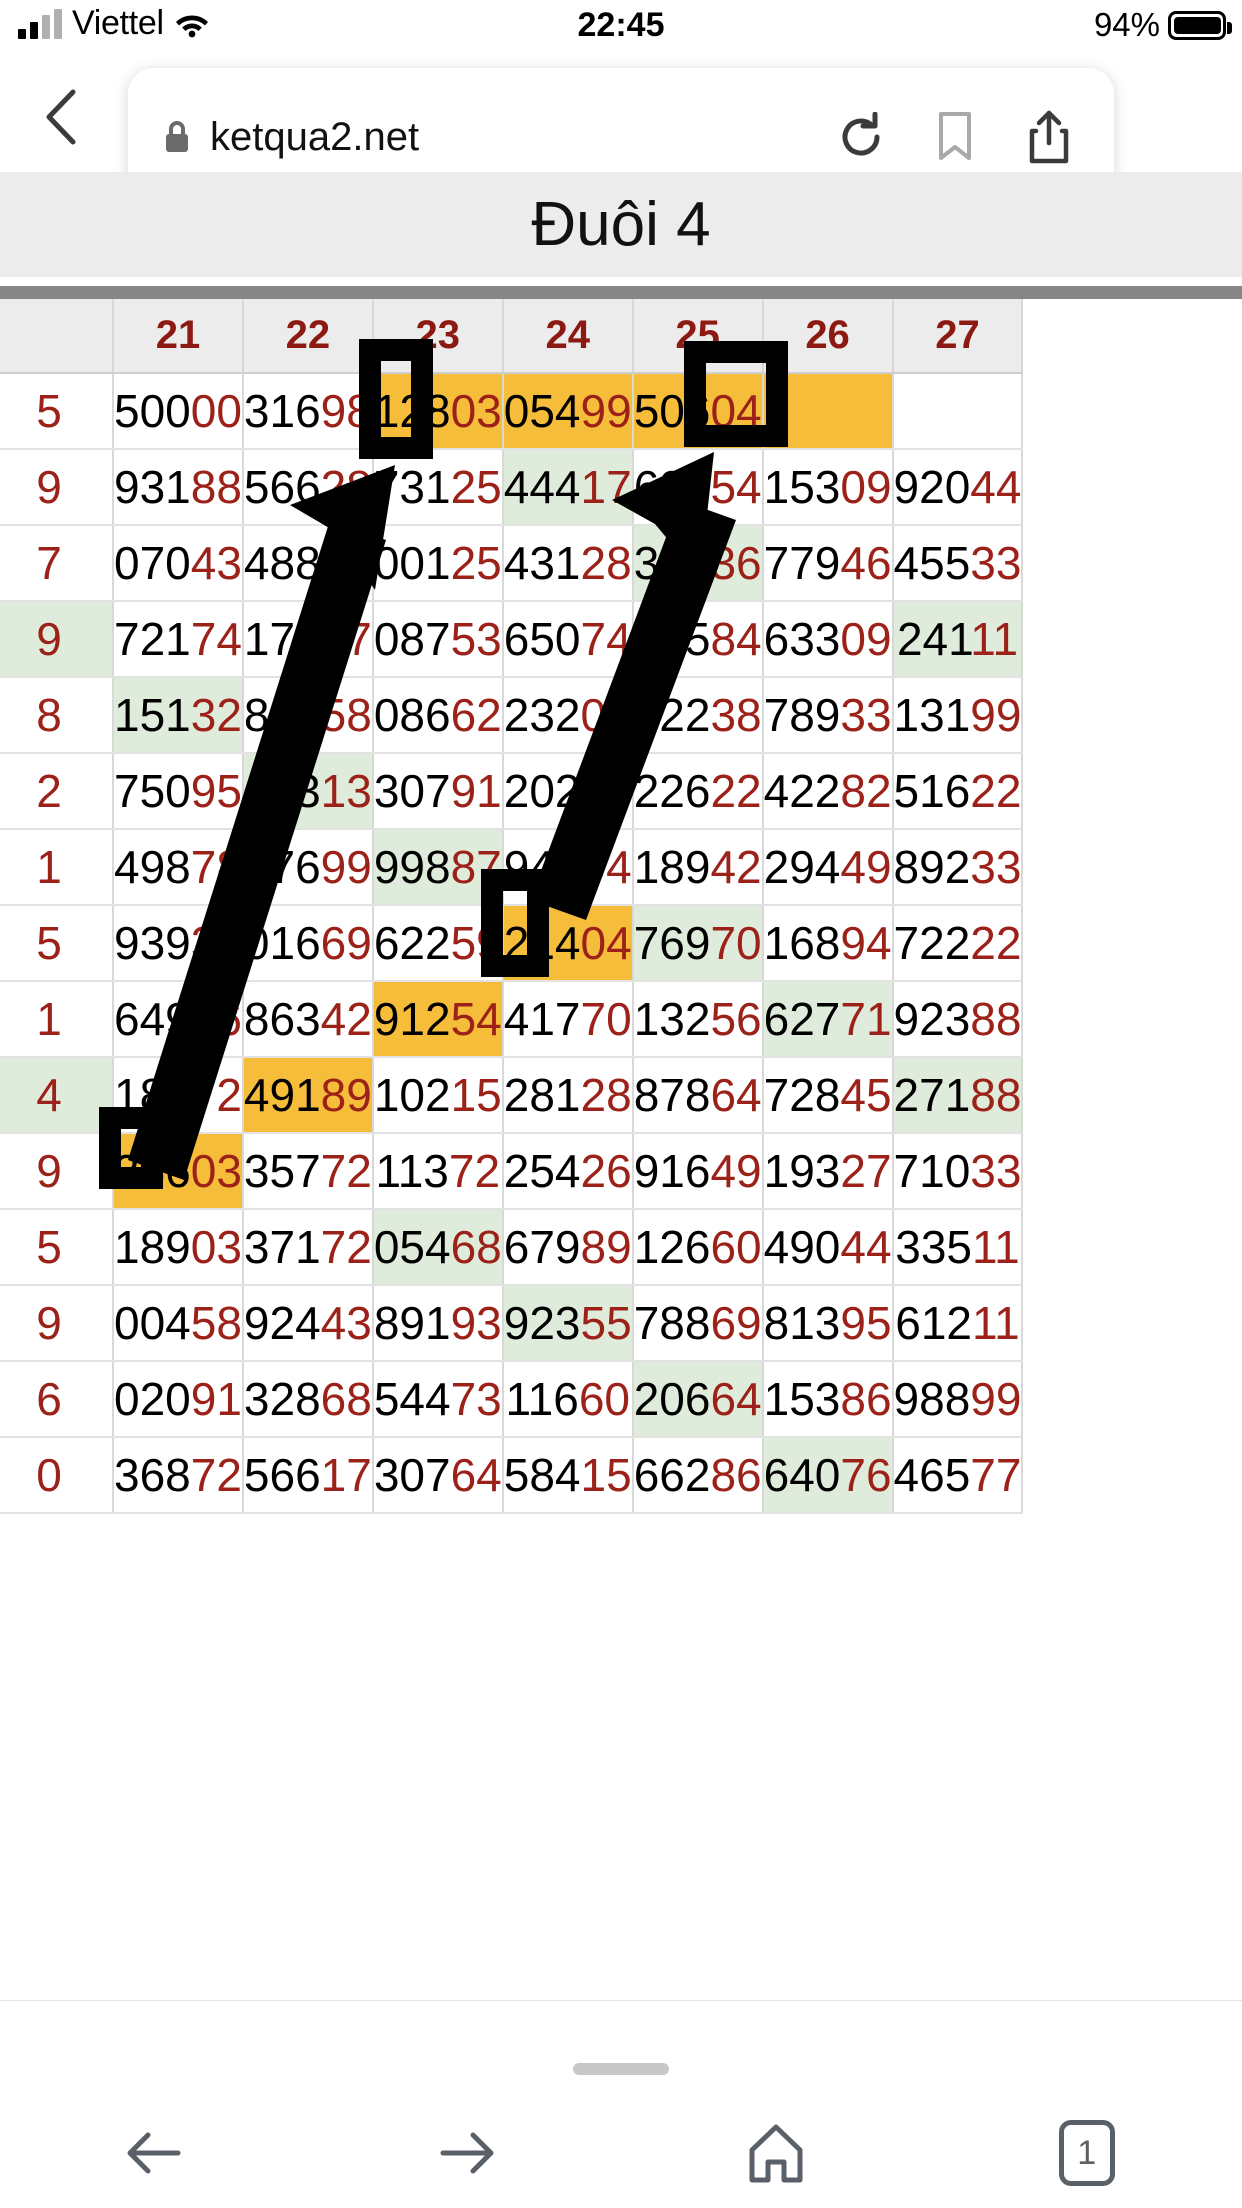  Describe the element at coordinates (178, 411) in the screenshot. I see `table-cell: 50000` at that location.